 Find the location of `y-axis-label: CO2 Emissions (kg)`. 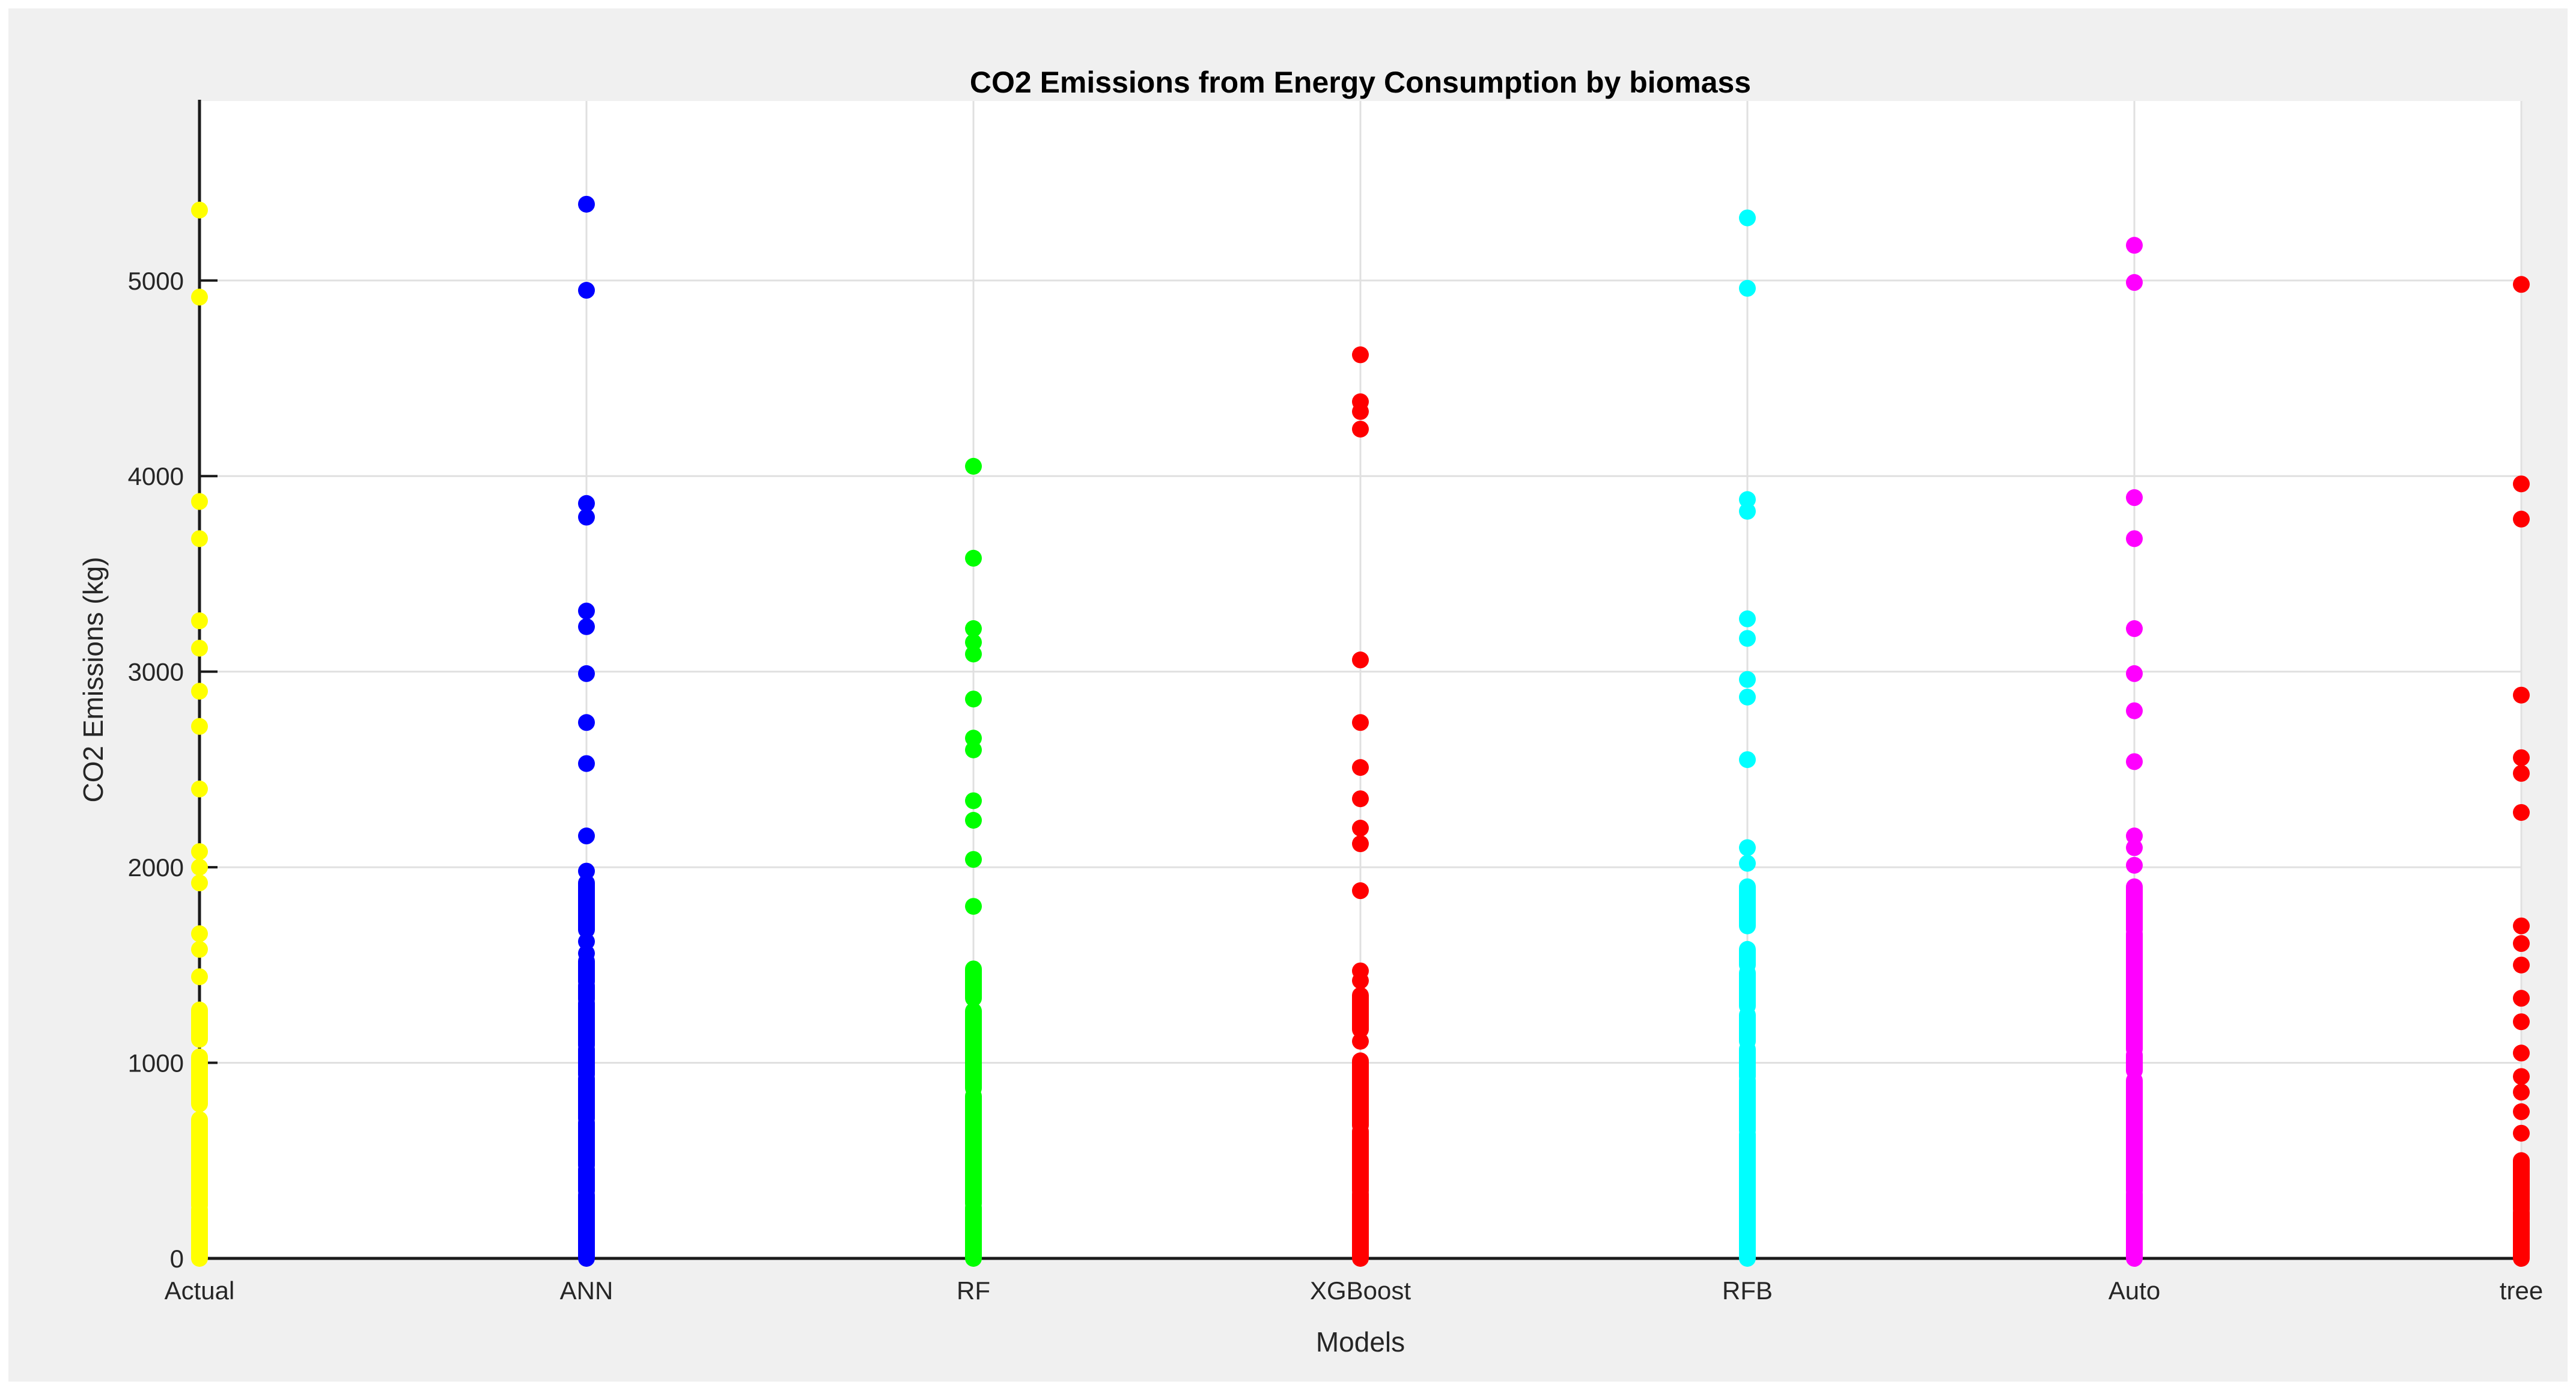

y-axis-label: CO2 Emissions (kg) is located at coordinates (93, 679).